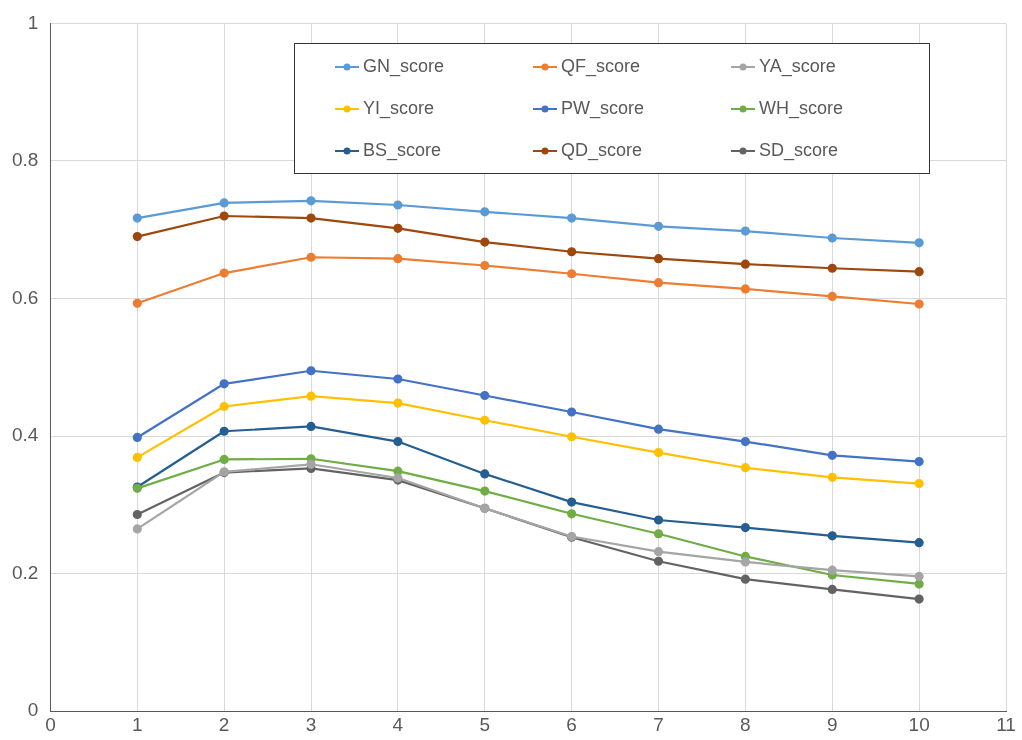 The image size is (1022, 740). Describe the element at coordinates (404, 67) in the screenshot. I see `legend-label: GN_score` at that location.